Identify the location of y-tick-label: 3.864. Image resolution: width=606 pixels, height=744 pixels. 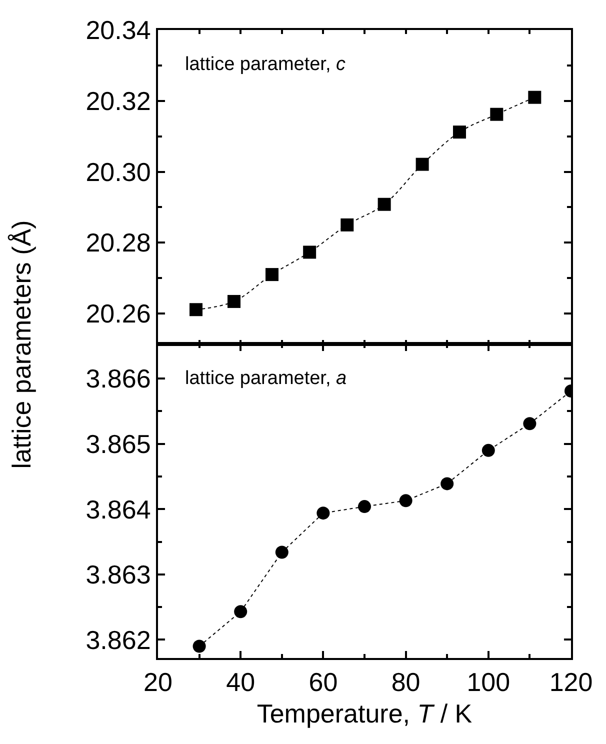
(118, 509).